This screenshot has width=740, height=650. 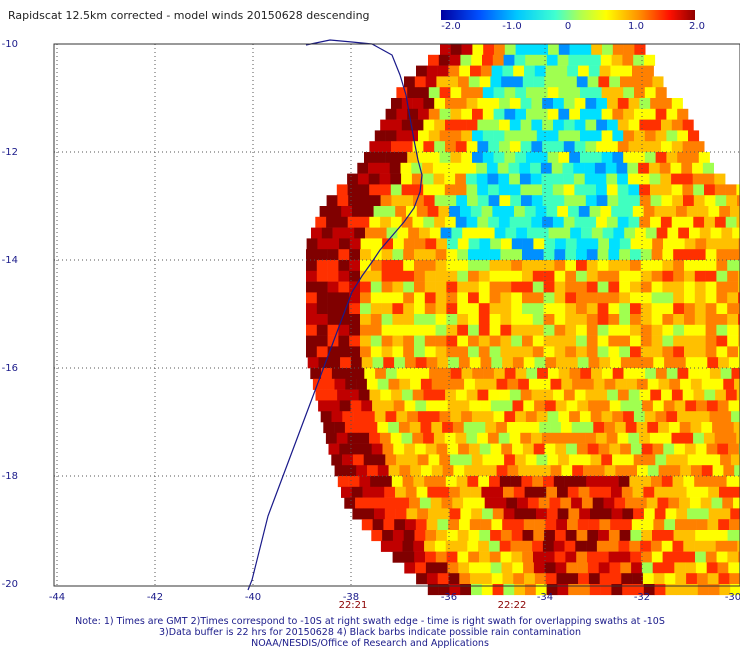 I want to click on lat-label: -16, so click(x=9, y=368).